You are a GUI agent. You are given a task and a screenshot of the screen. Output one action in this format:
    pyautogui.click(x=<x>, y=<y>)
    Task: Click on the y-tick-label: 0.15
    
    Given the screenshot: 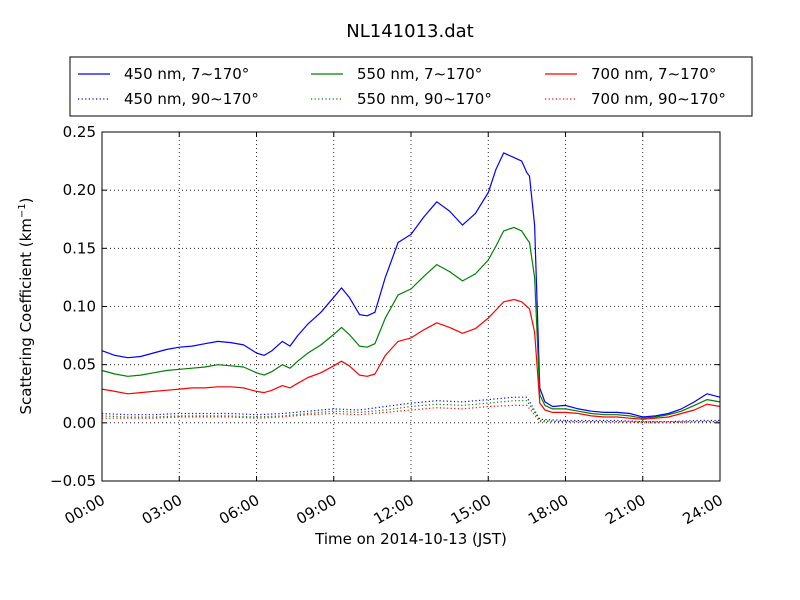 What is the action you would take?
    pyautogui.click(x=79, y=248)
    